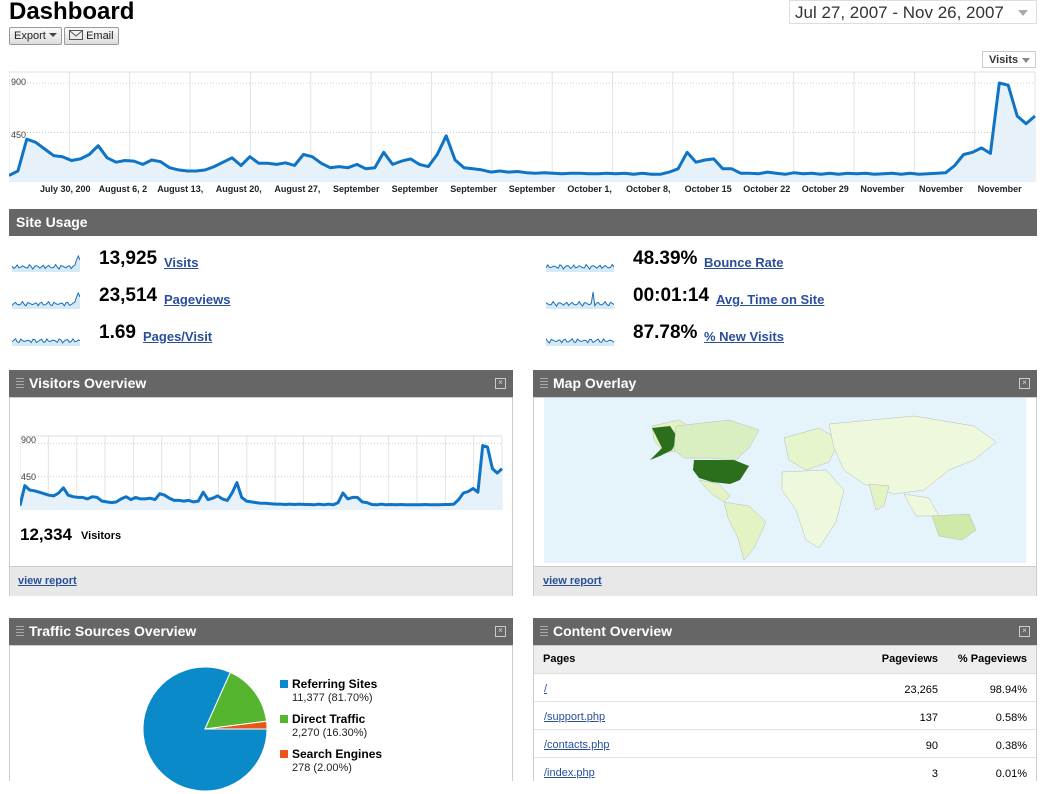 This screenshot has width=1046, height=794. I want to click on visitors-overview-header: Visitors Overview ×, so click(261, 383).